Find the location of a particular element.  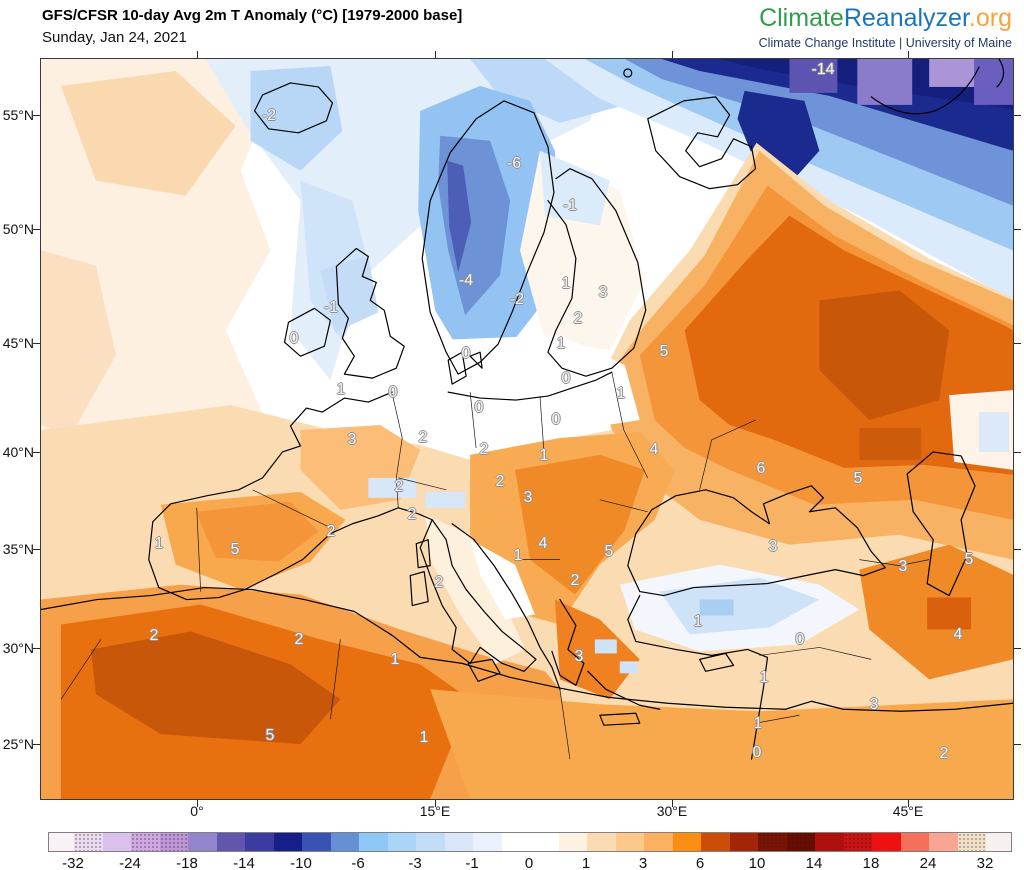

colorbar is located at coordinates (530, 842).